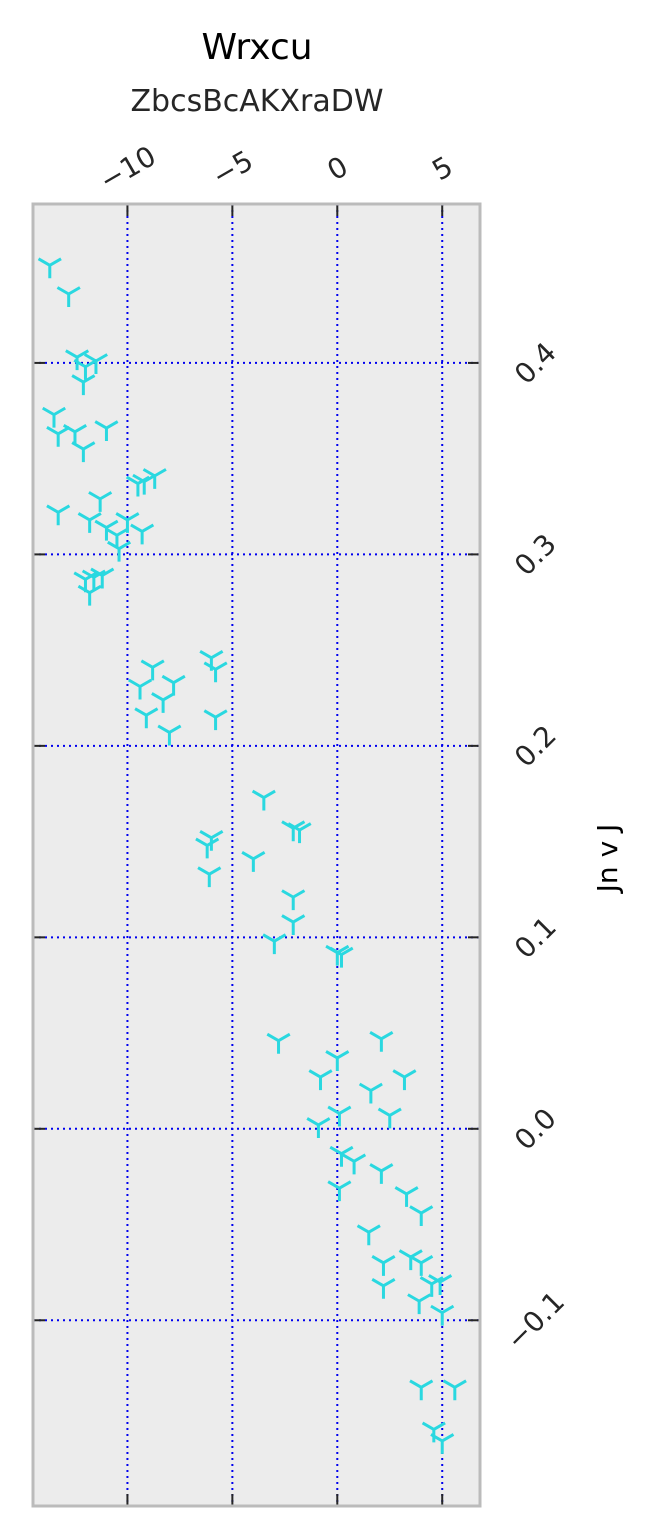 This screenshot has height=1540, width=660. I want to click on x-tick-label: −10, so click(128, 168).